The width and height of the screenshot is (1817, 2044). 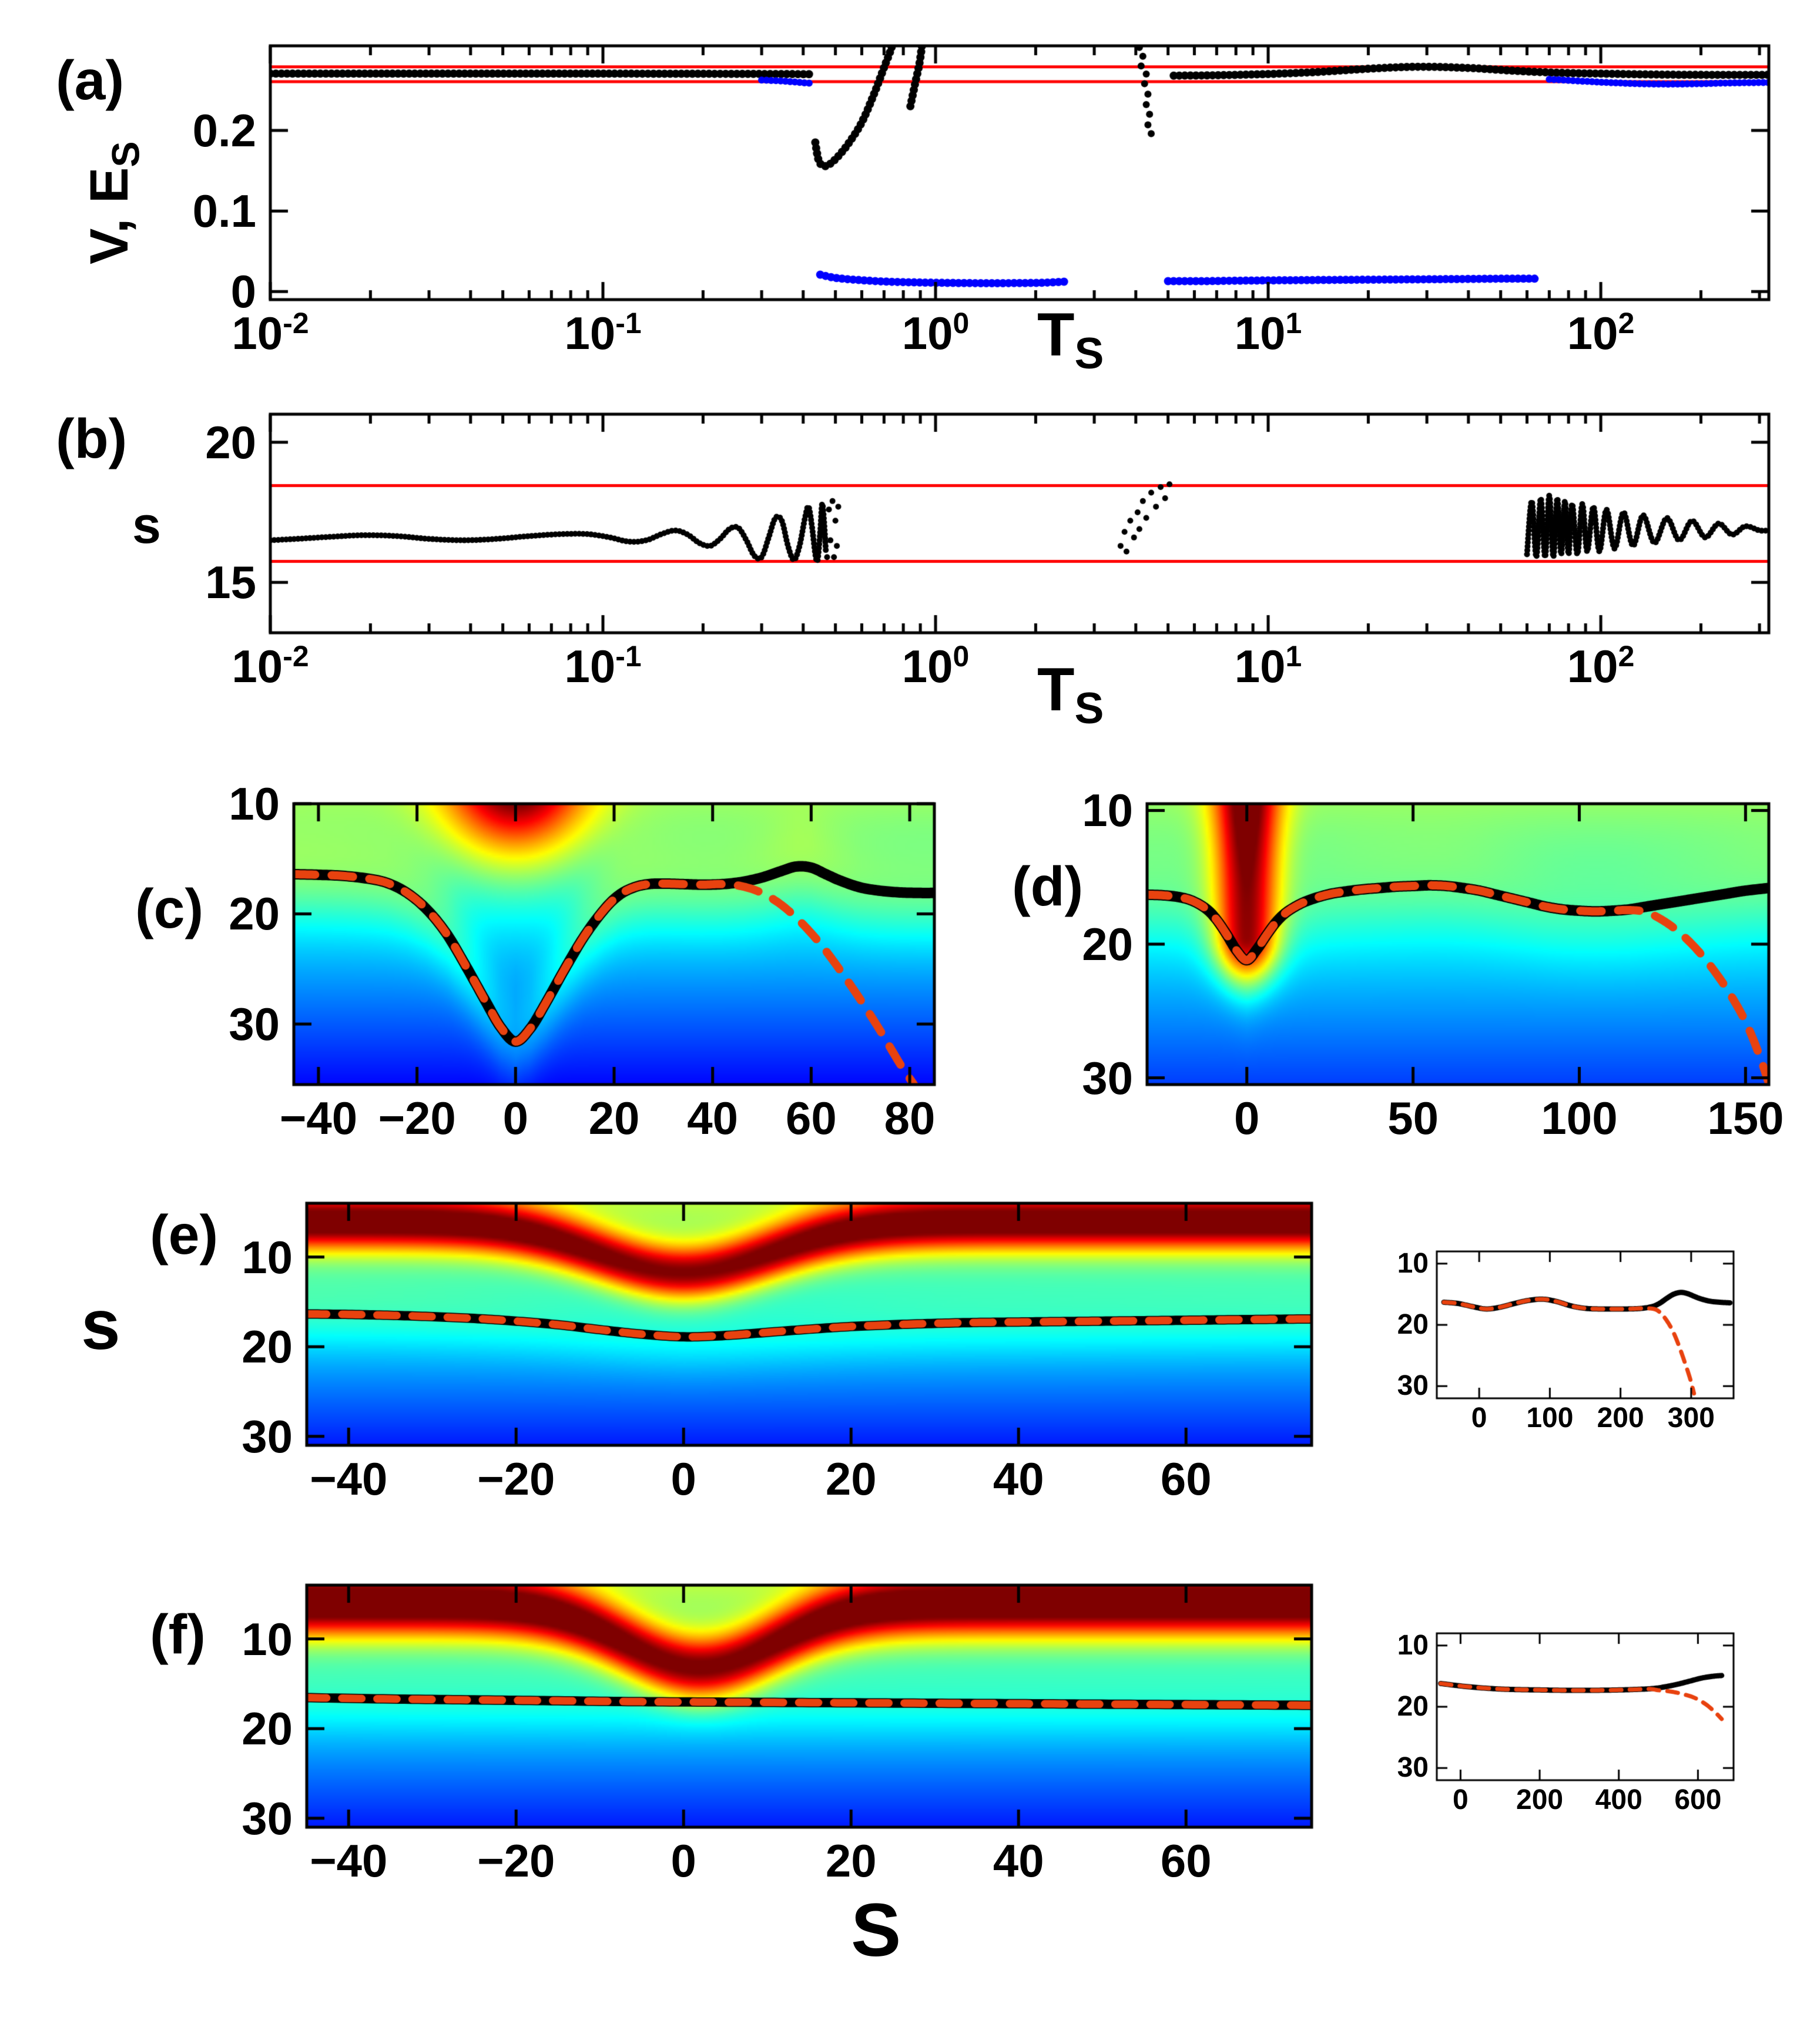 I want to click on y-tick-label-e_inset: 30, so click(x=1413, y=1386).